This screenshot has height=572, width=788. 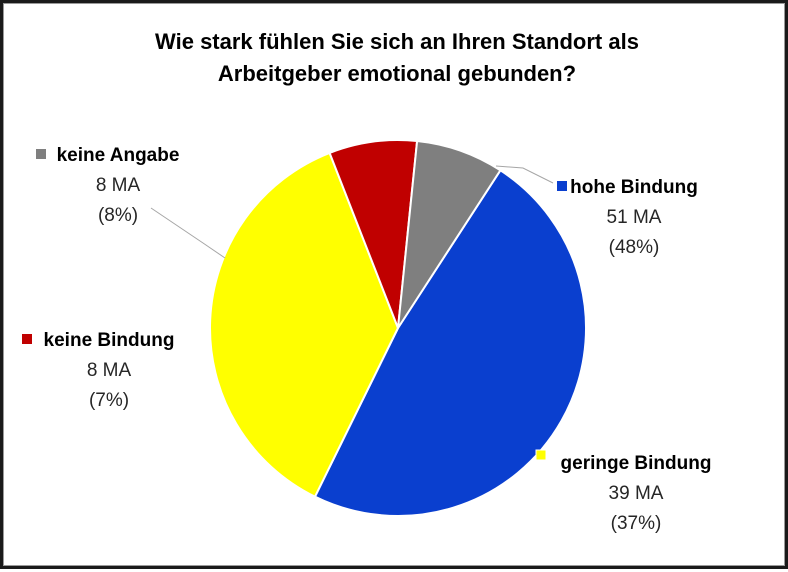 I want to click on pie-slice-keine-angabe, so click(x=449, y=234).